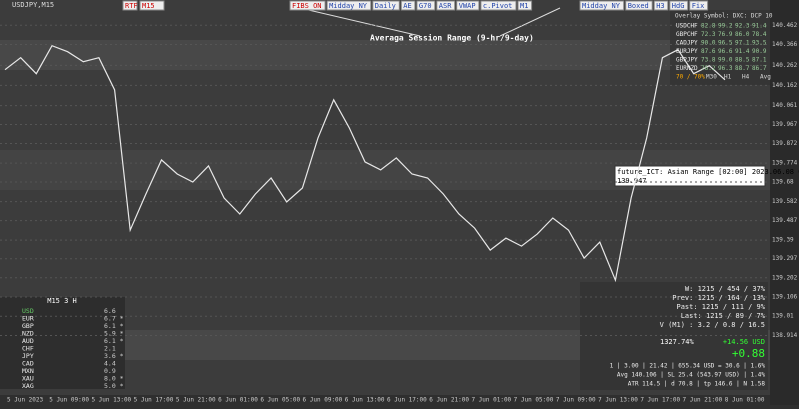  I want to click on time-label: 6 Jun 09:00, so click(323, 400).